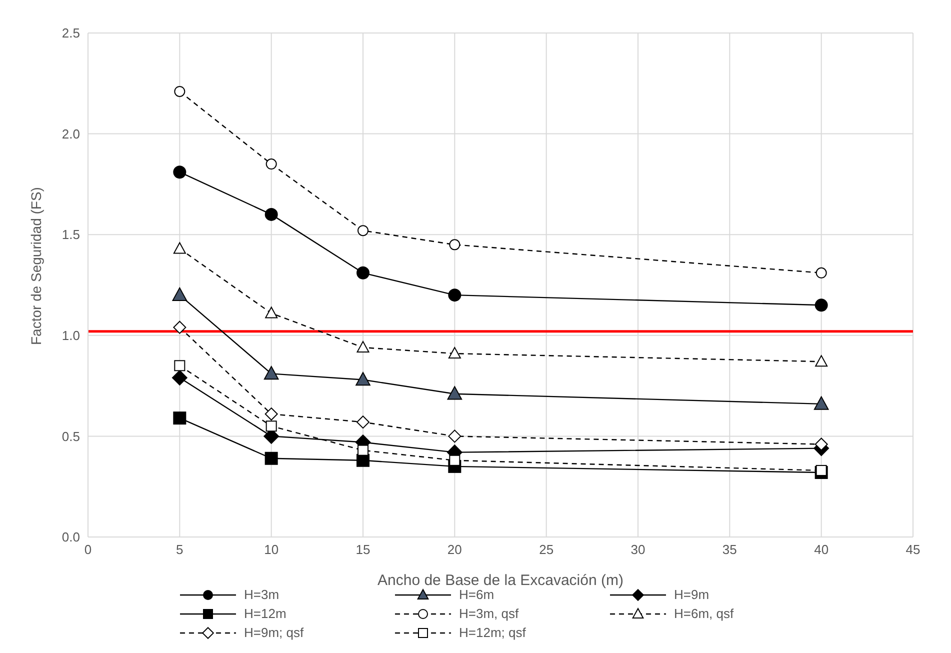 The image size is (951, 653). What do you see at coordinates (692, 594) in the screenshot?
I see `legend-label: H=9m` at bounding box center [692, 594].